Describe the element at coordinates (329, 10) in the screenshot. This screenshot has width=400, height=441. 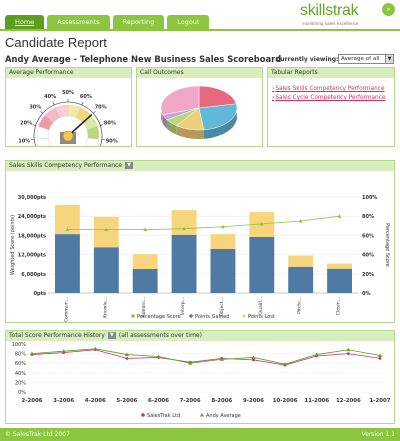
I see `logo-text: skillstrak` at that location.